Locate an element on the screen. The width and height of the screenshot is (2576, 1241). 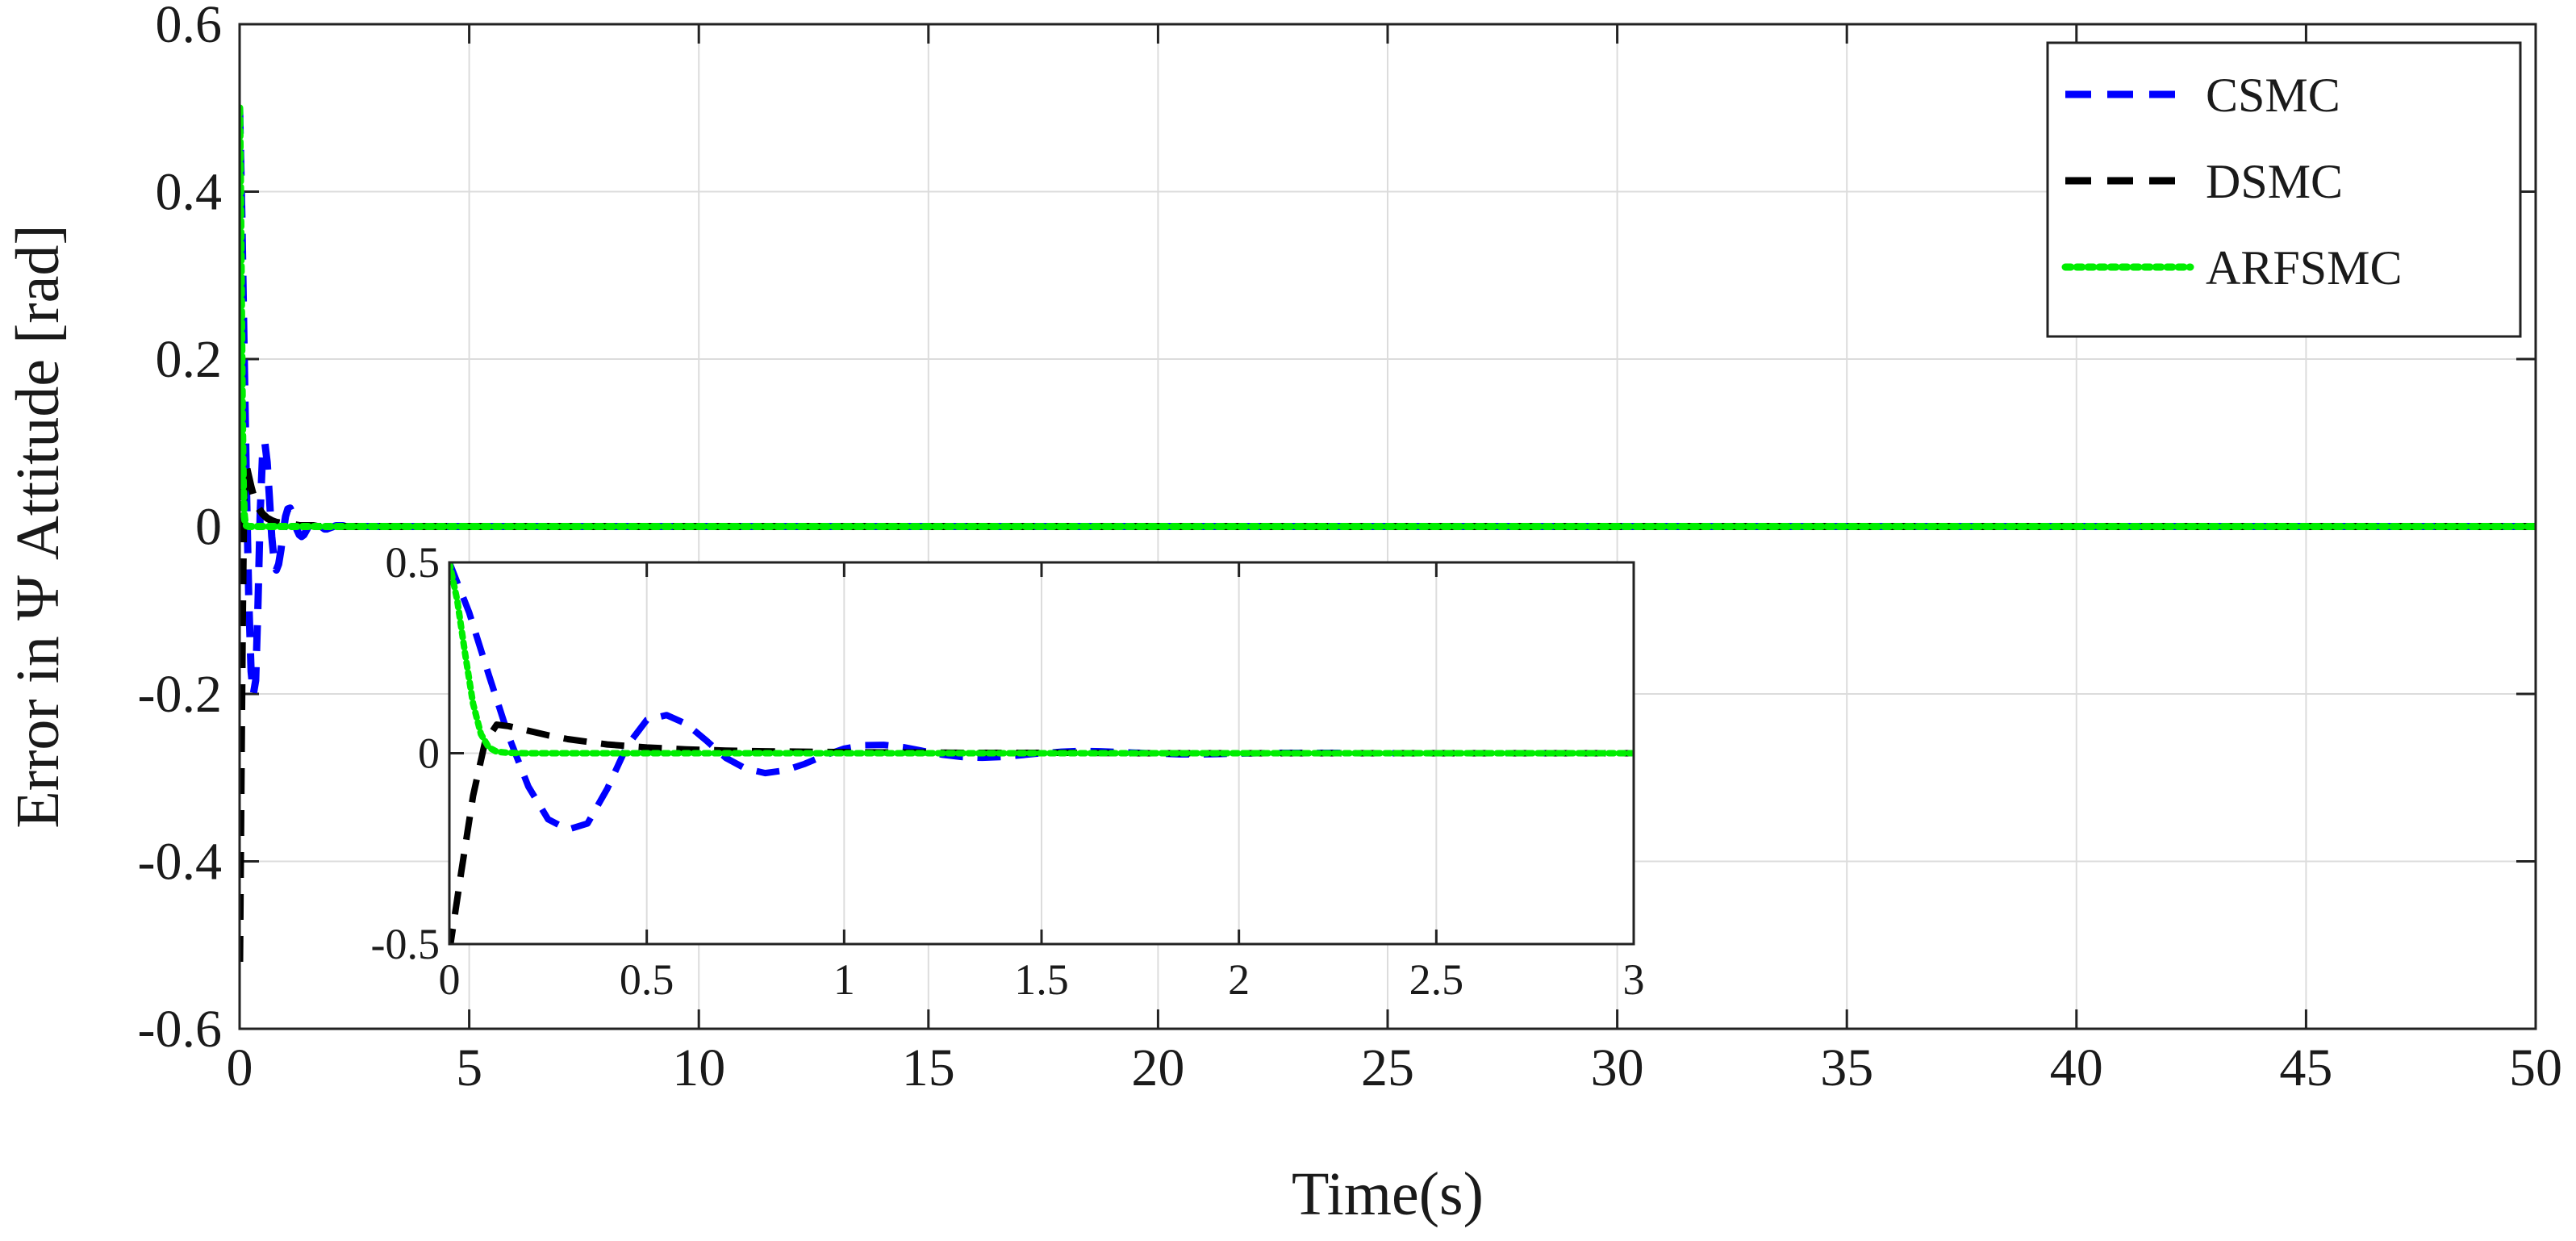
main-y-tick-labels: -0.6 -0.4 -0.2 0 0.2 0.4 0.6 is located at coordinates (180, 529).